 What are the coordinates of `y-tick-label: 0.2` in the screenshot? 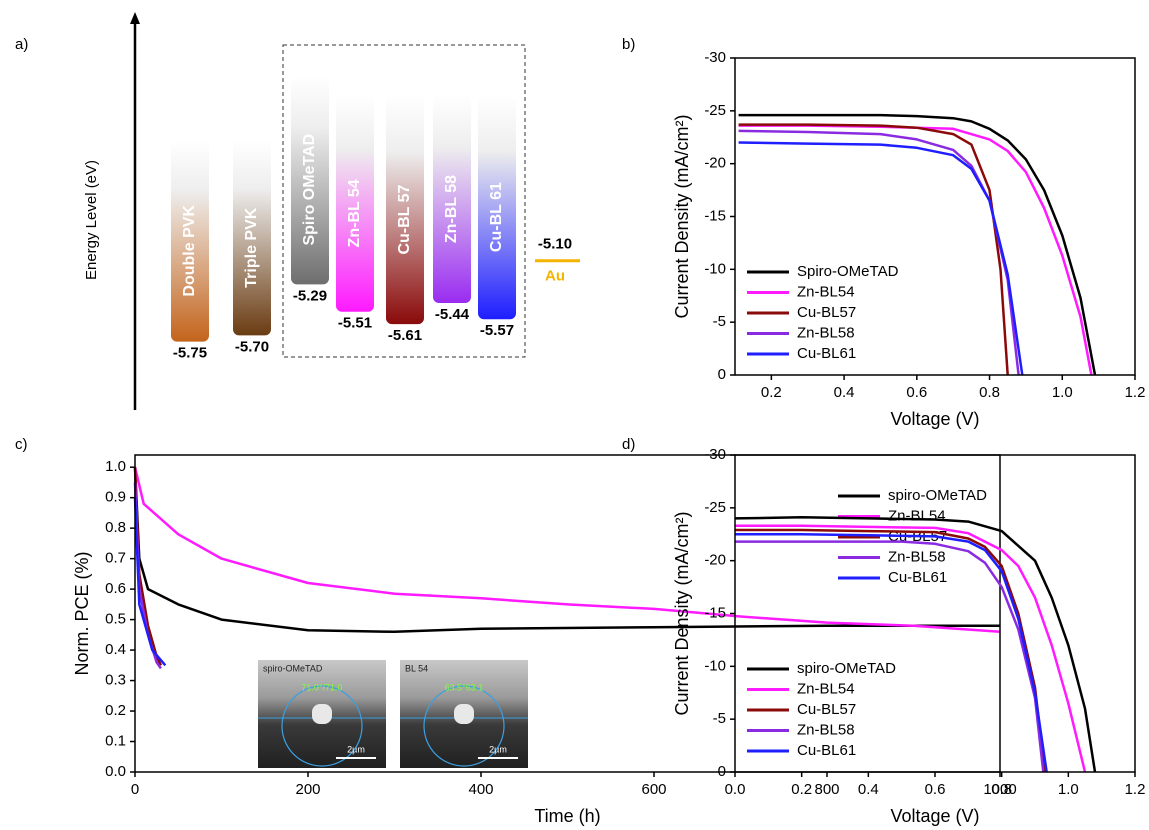 It's located at (115, 710).